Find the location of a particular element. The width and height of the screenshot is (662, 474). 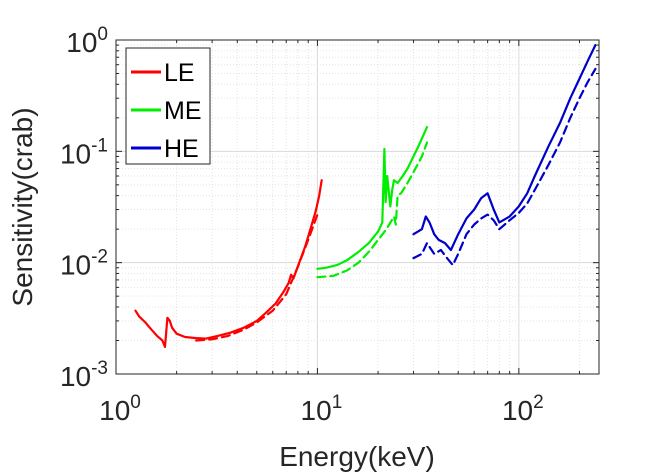

series-he-solid-line is located at coordinates (504, 147).